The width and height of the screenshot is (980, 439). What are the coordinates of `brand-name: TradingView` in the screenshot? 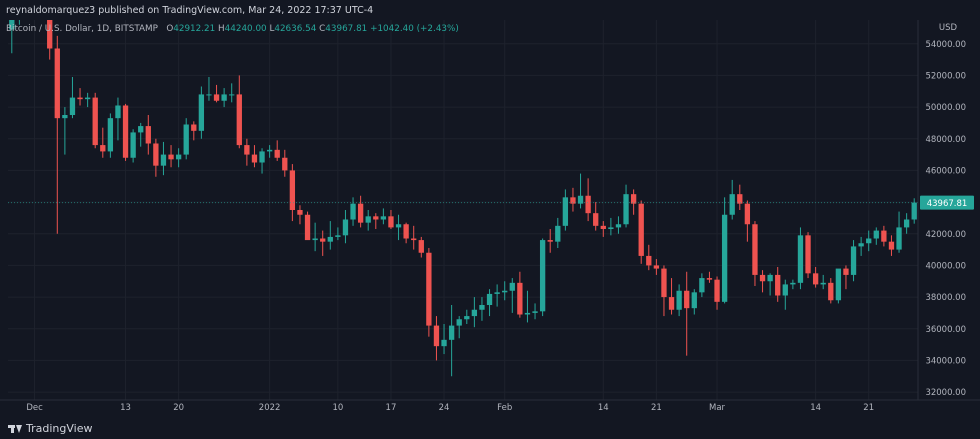 It's located at (59, 428).